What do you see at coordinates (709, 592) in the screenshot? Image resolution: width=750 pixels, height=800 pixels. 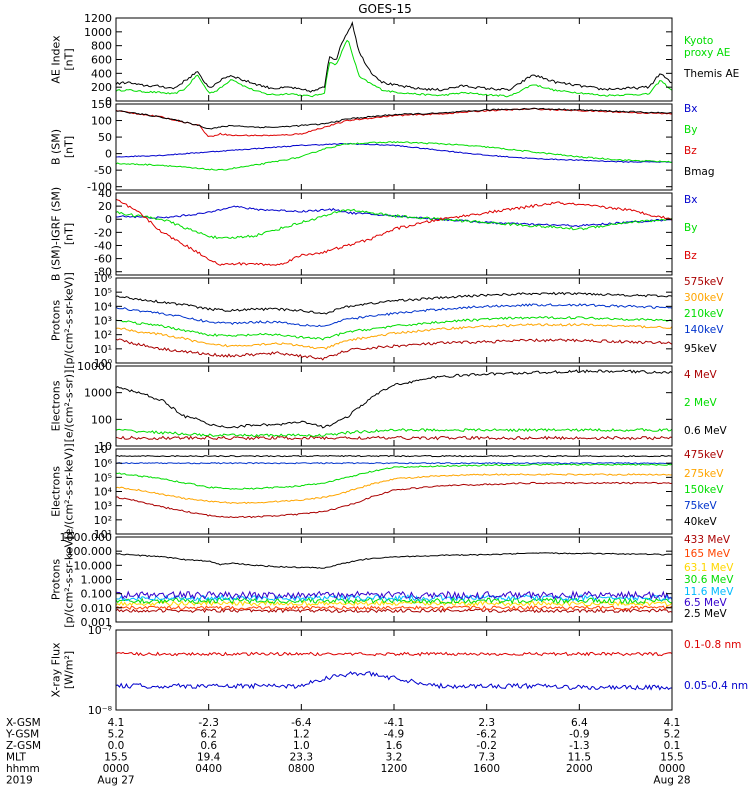 I see `legend-entry: 11.6 MeV` at bounding box center [709, 592].